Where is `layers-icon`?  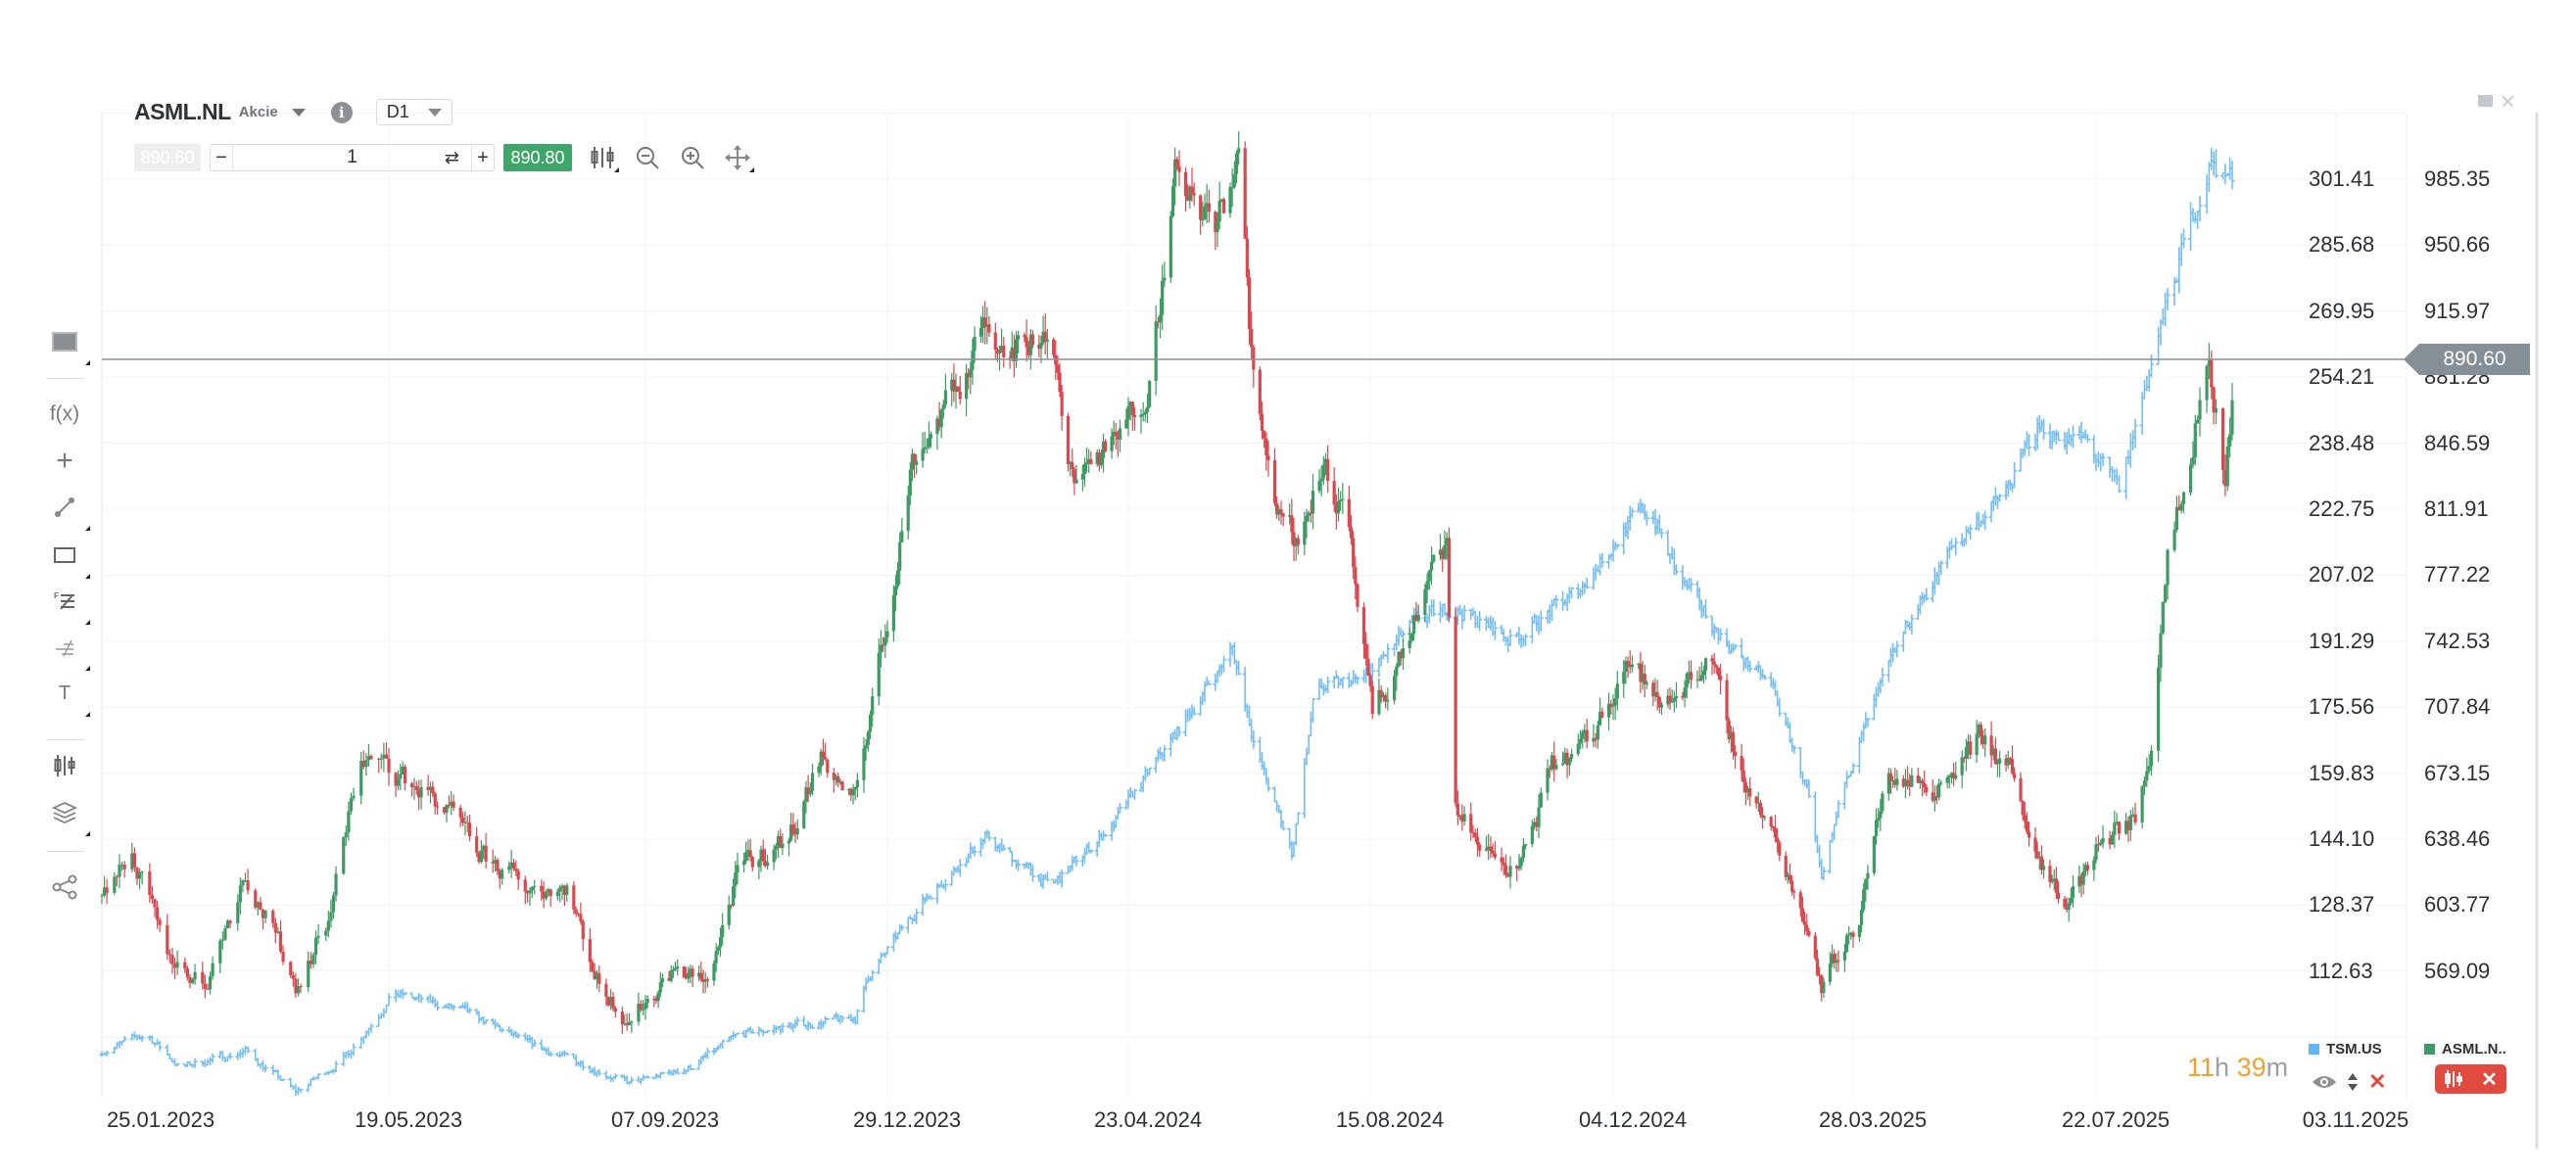
layers-icon is located at coordinates (64, 812).